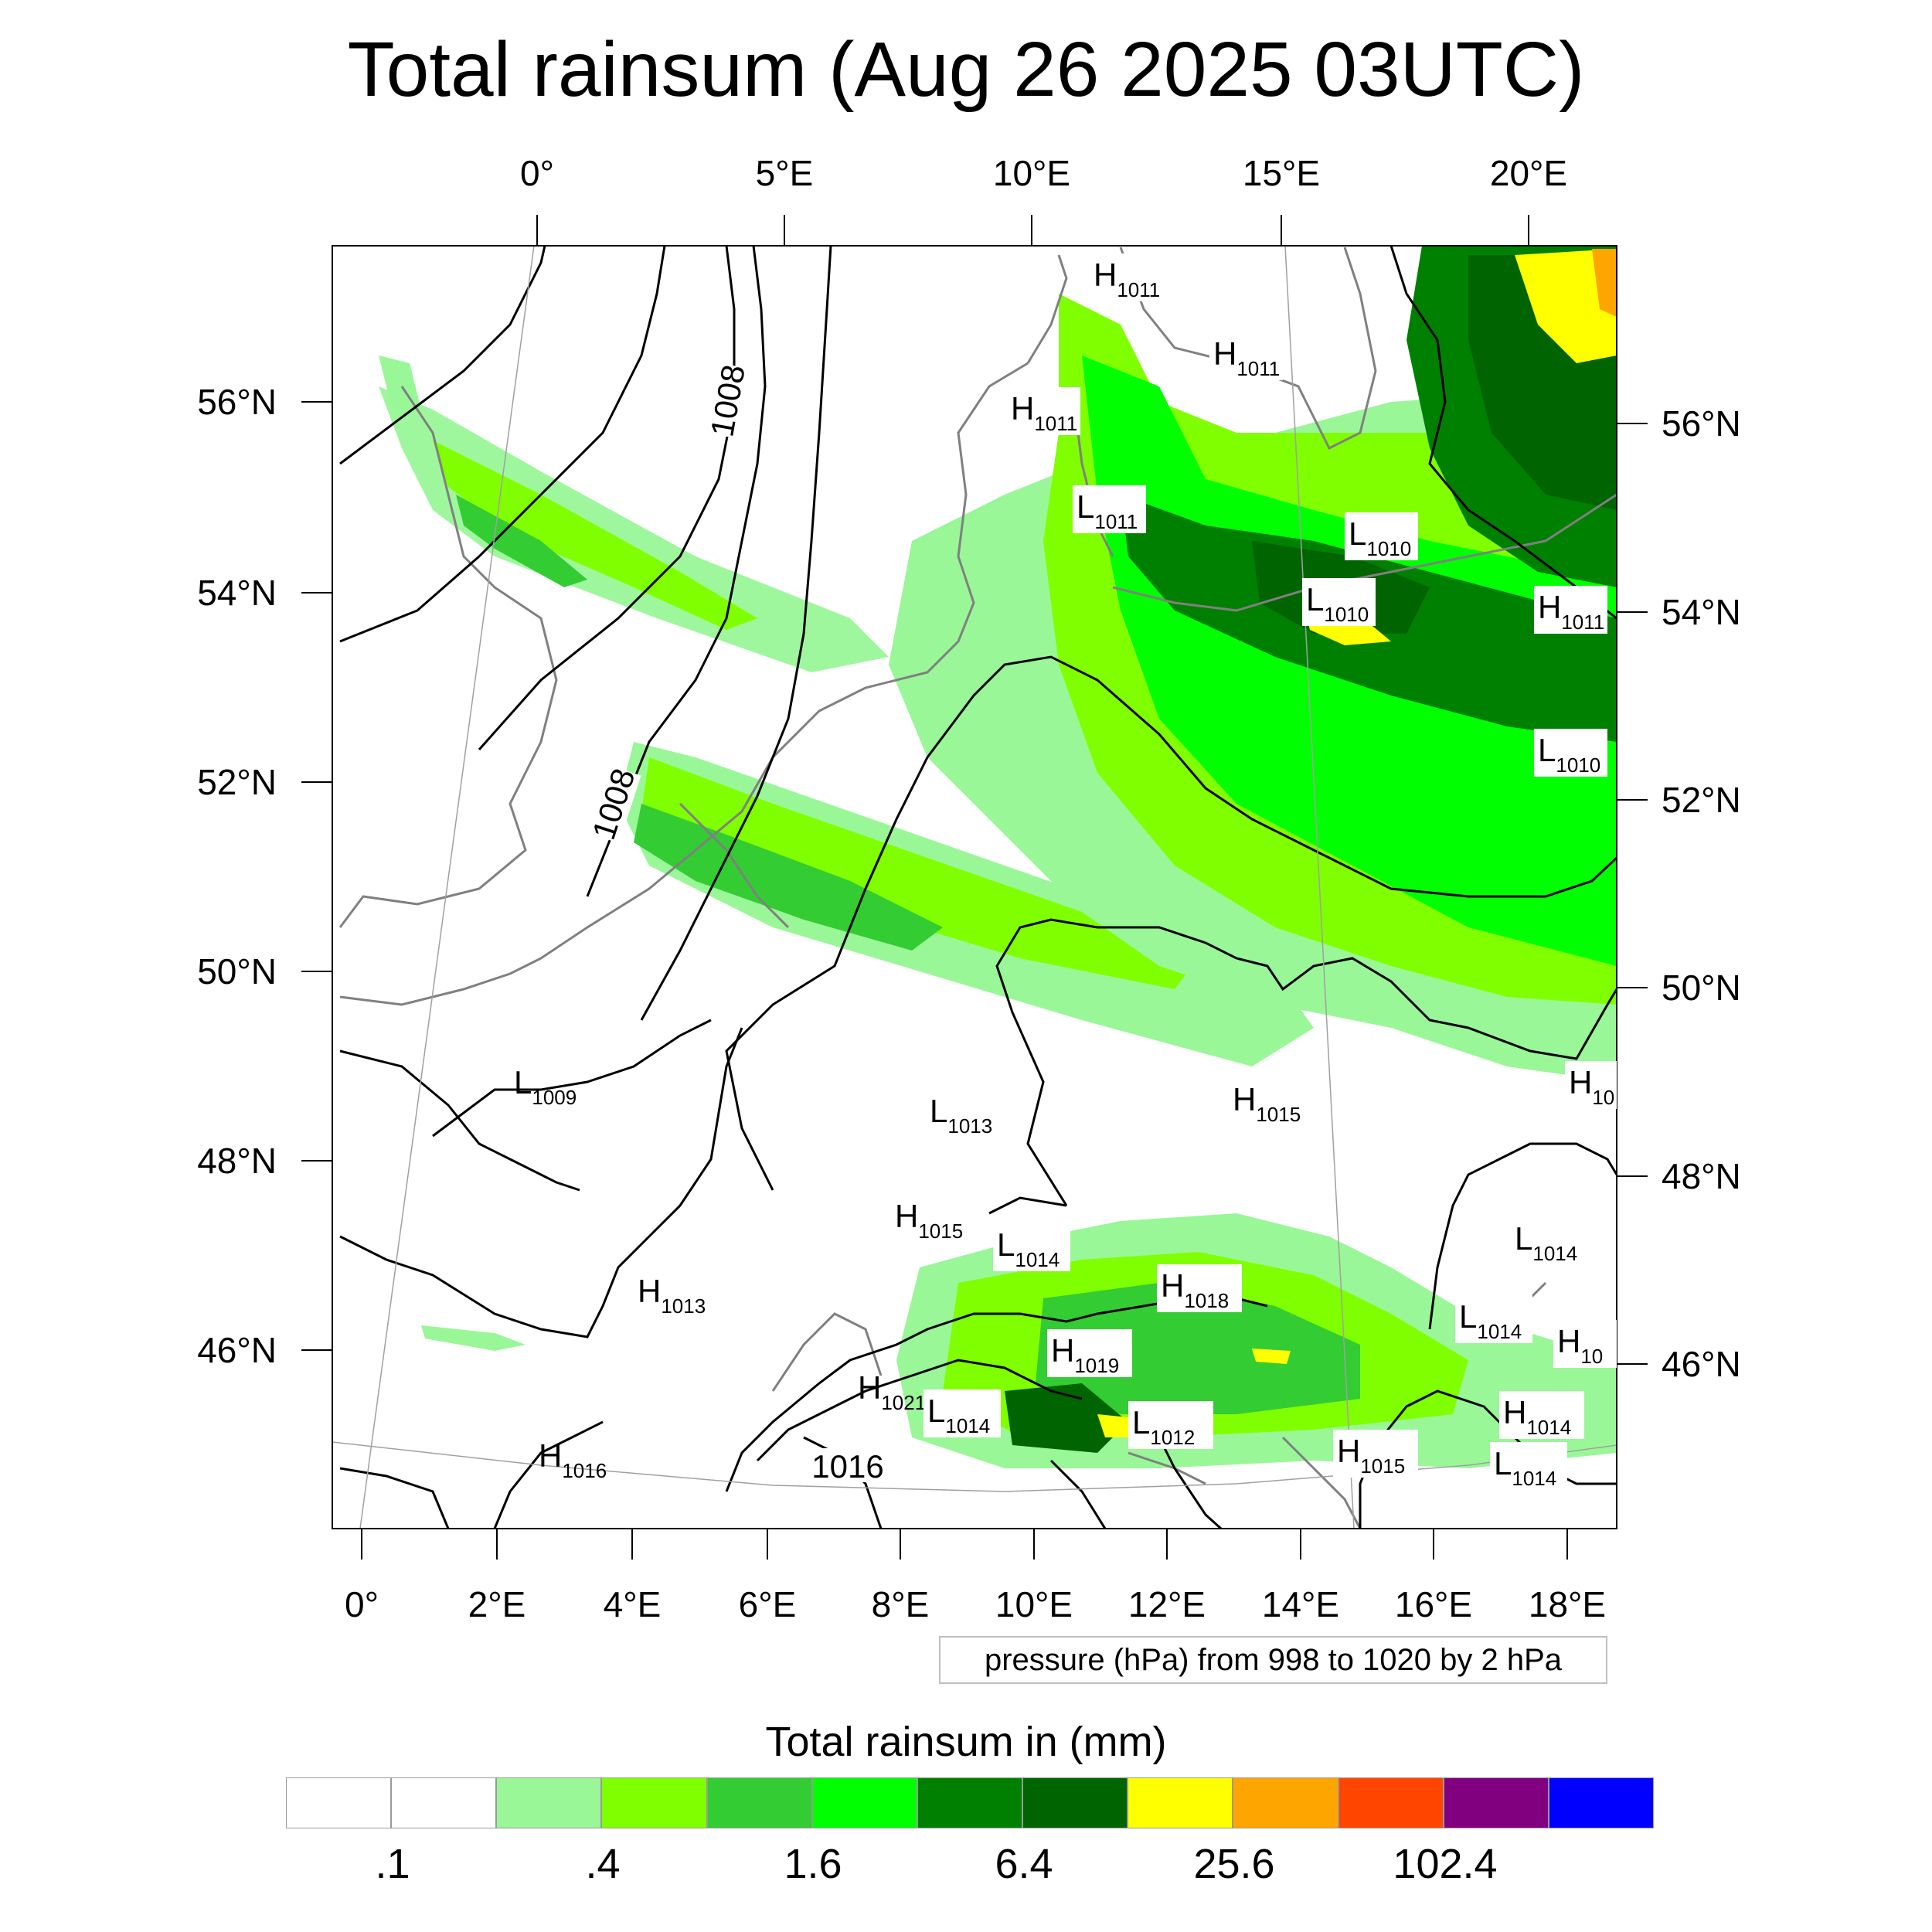 Image resolution: width=1932 pixels, height=1932 pixels. What do you see at coordinates (400, 386) in the screenshot?
I see `rain-spot-uk-north` at bounding box center [400, 386].